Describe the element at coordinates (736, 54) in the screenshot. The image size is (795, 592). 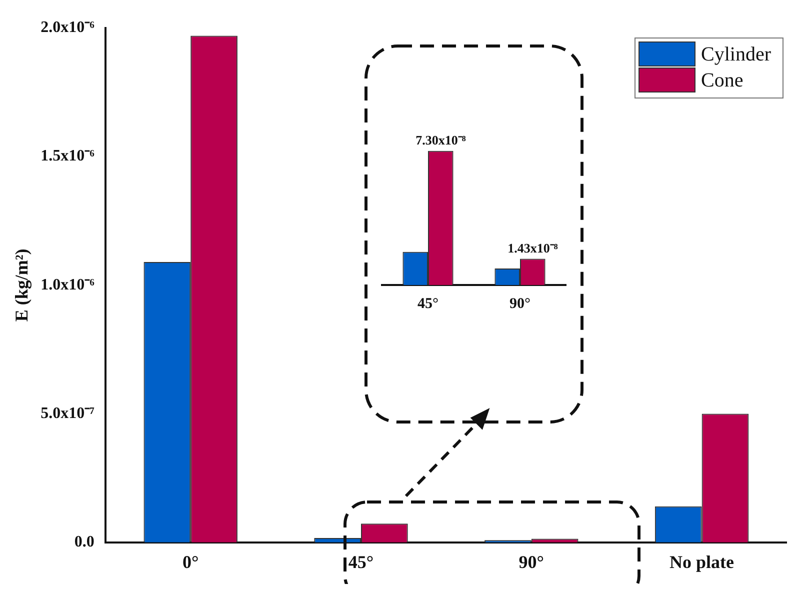
I see `legend-label: Cylinder` at that location.